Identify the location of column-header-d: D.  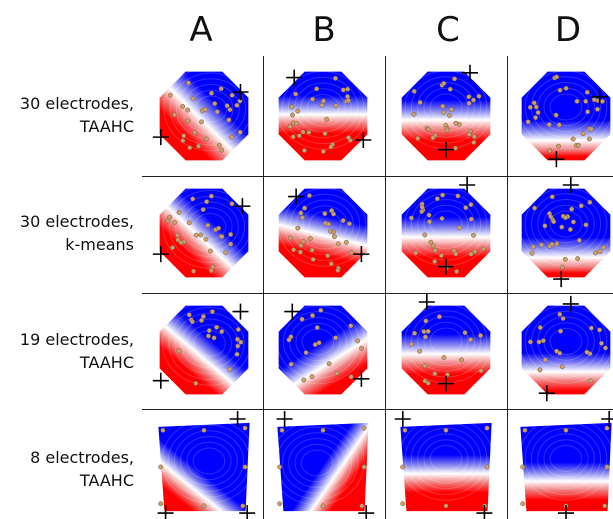
(568, 30).